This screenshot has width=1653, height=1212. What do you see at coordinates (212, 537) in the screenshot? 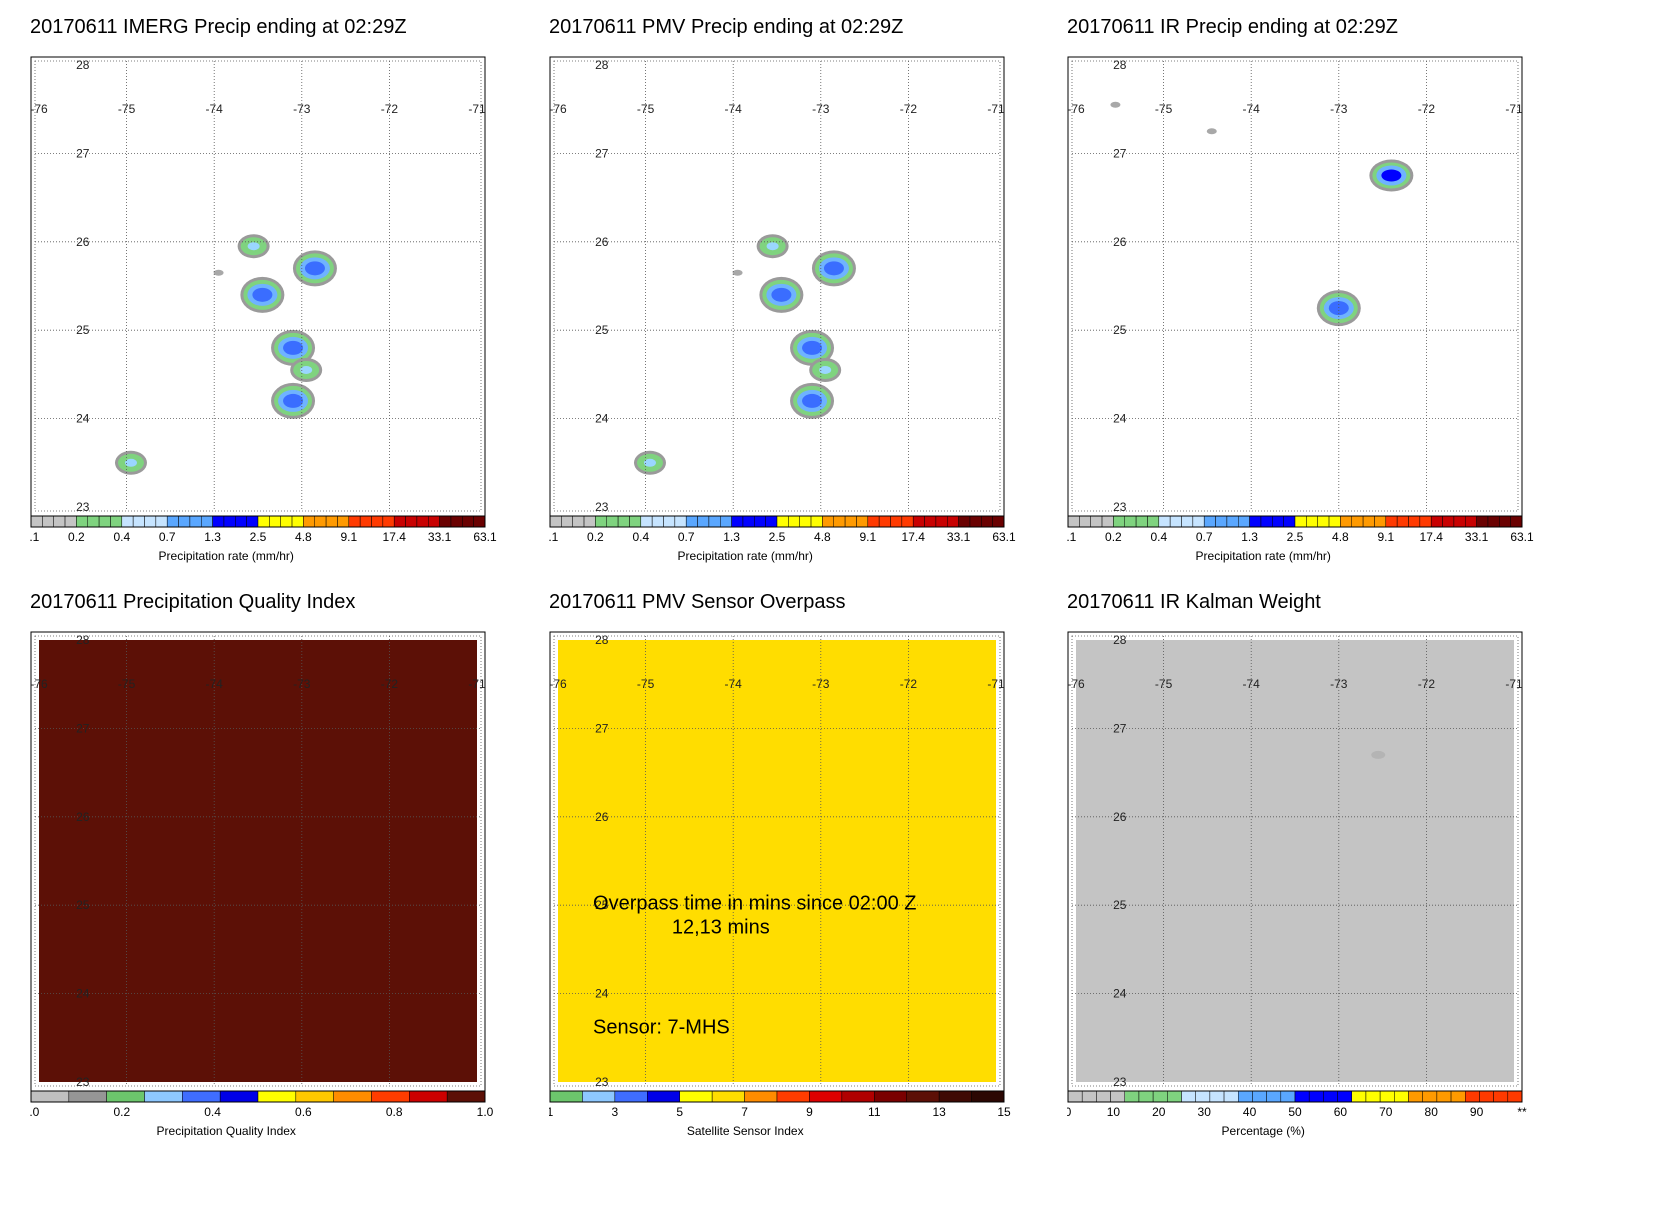
I see `colorbar-tick-label: 1.3` at bounding box center [212, 537].